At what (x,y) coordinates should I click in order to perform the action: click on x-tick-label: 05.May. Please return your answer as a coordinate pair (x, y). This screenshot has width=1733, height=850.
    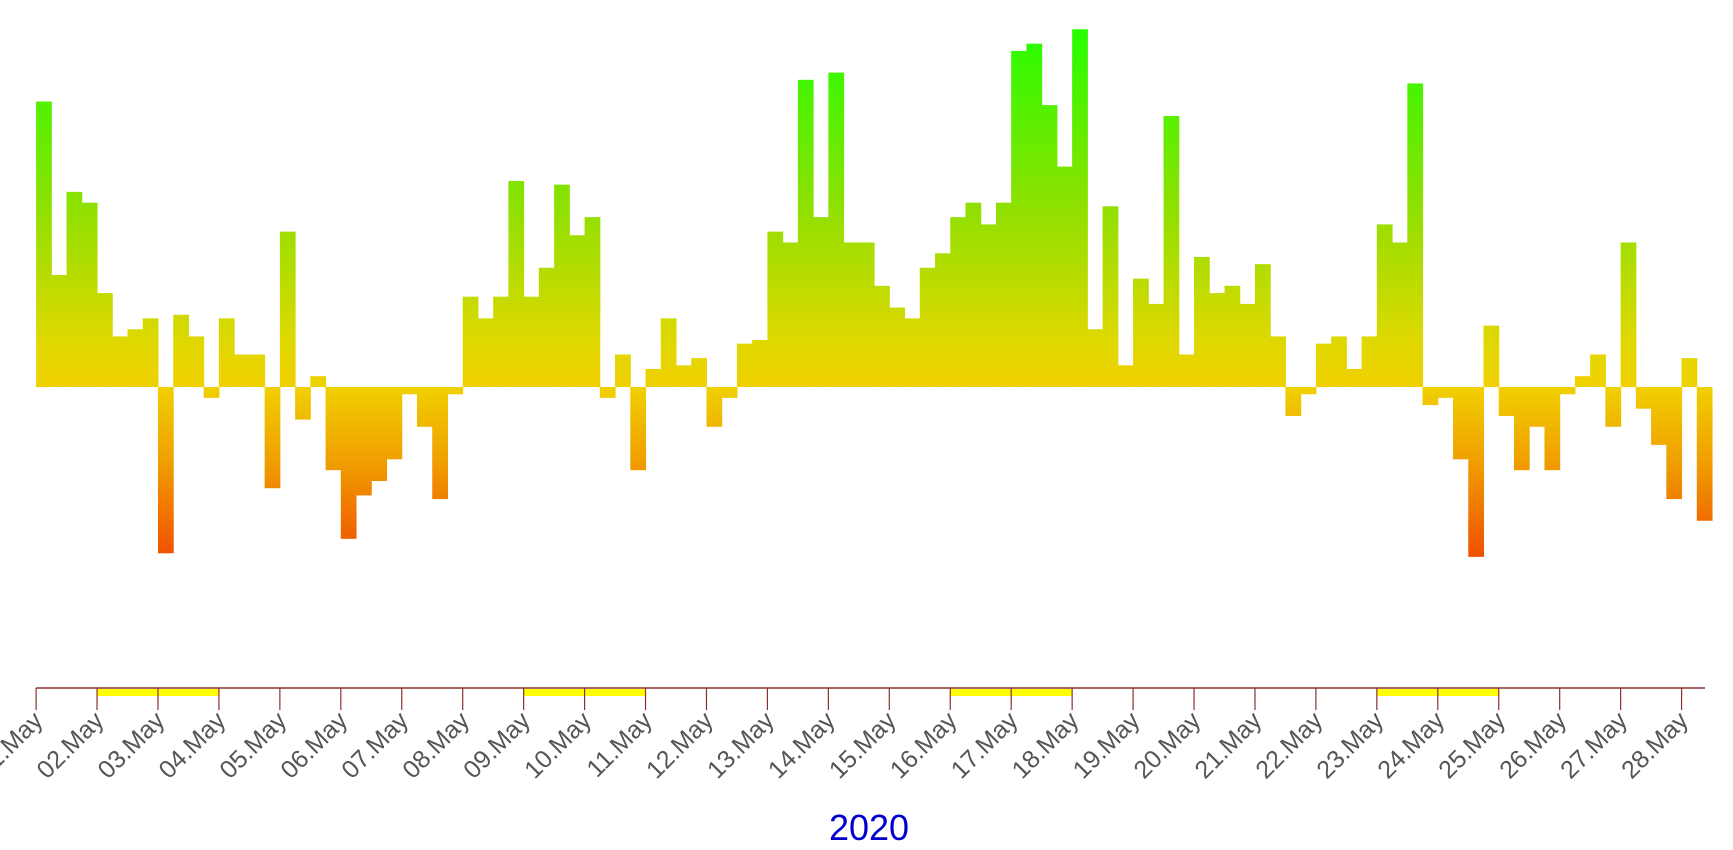
    Looking at the image, I should click on (253, 745).